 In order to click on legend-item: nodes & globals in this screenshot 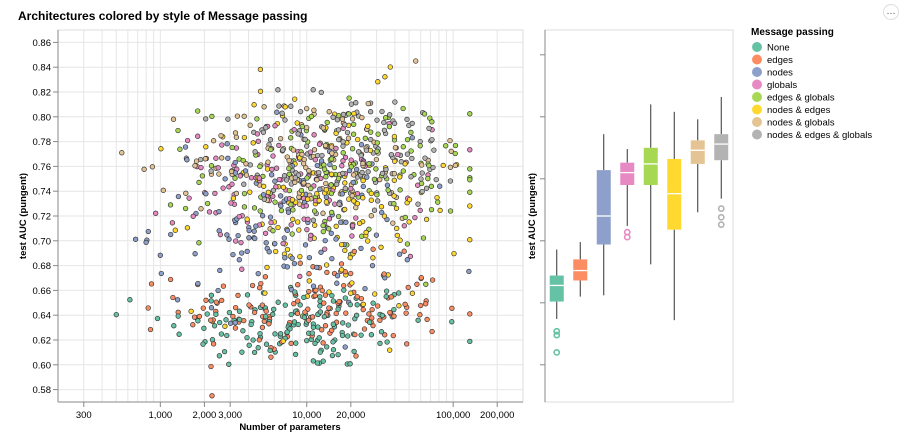, I will do `click(793, 123)`.